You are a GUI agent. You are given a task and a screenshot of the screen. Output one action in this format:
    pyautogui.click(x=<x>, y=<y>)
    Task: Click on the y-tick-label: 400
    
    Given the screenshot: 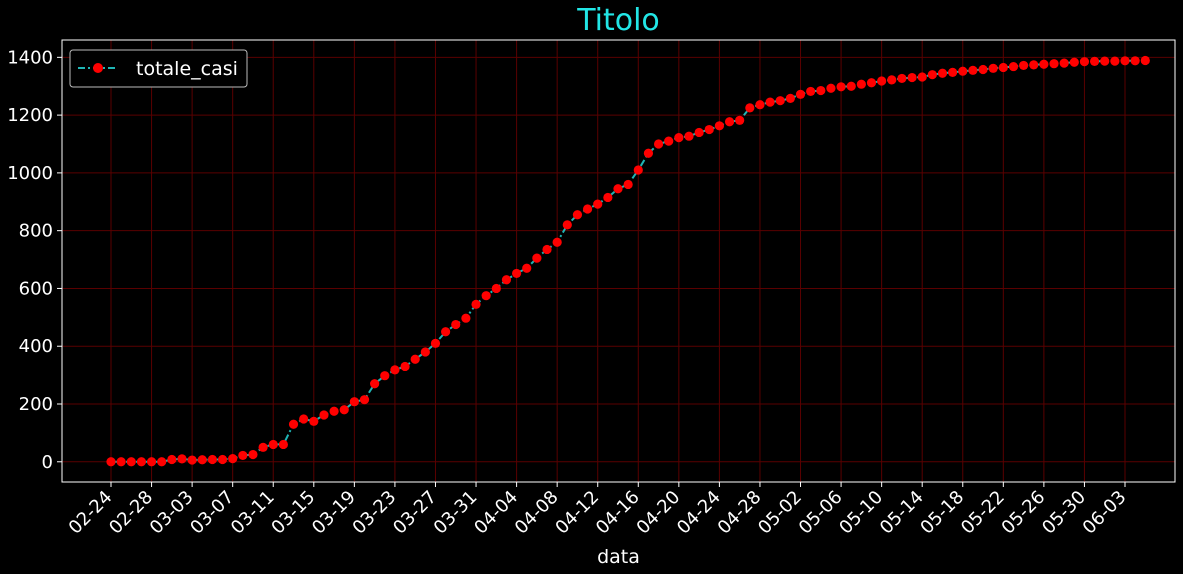 What is the action you would take?
    pyautogui.click(x=36, y=346)
    